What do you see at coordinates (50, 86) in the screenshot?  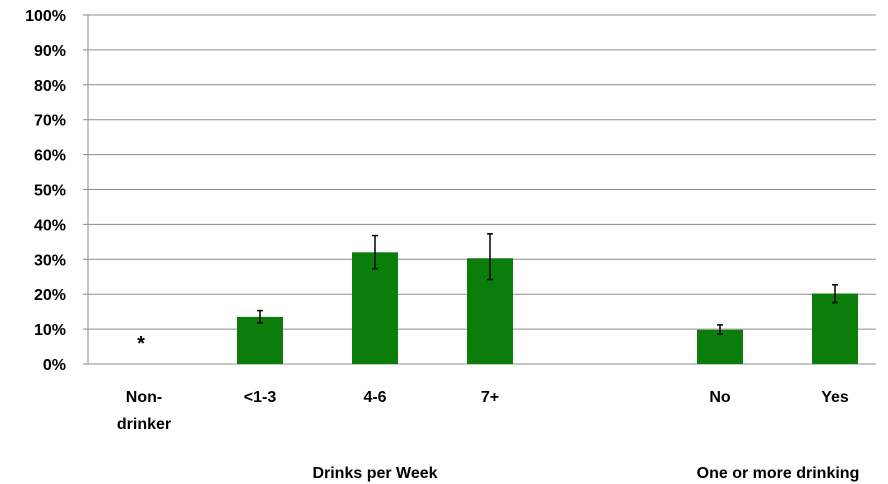 I see `y-tick-label: 80%` at bounding box center [50, 86].